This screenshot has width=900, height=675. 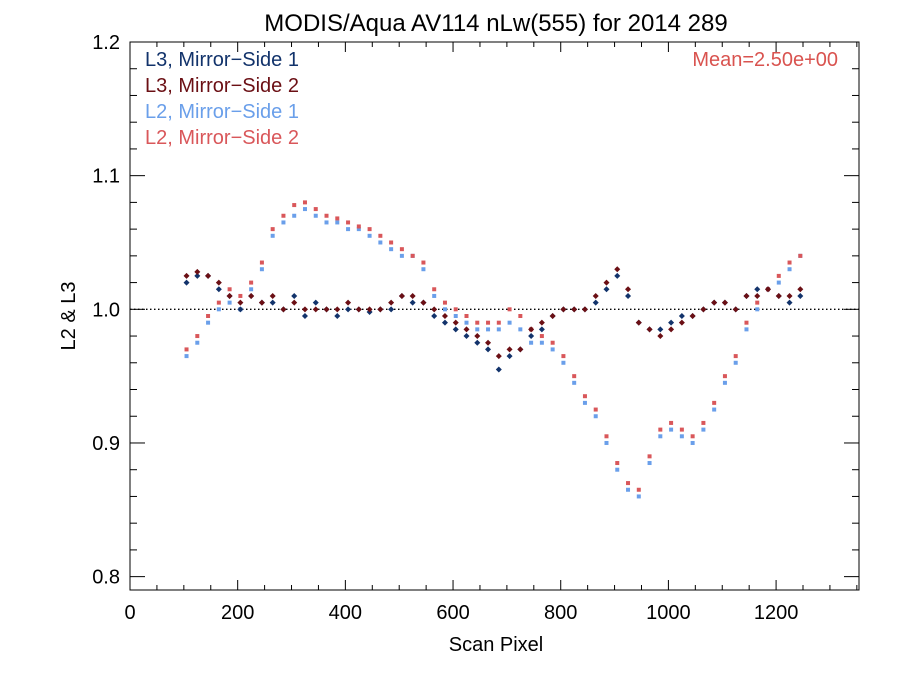 What do you see at coordinates (222, 138) in the screenshot?
I see `legend-item-l2-ms2: L2, Mirror−Side 2` at bounding box center [222, 138].